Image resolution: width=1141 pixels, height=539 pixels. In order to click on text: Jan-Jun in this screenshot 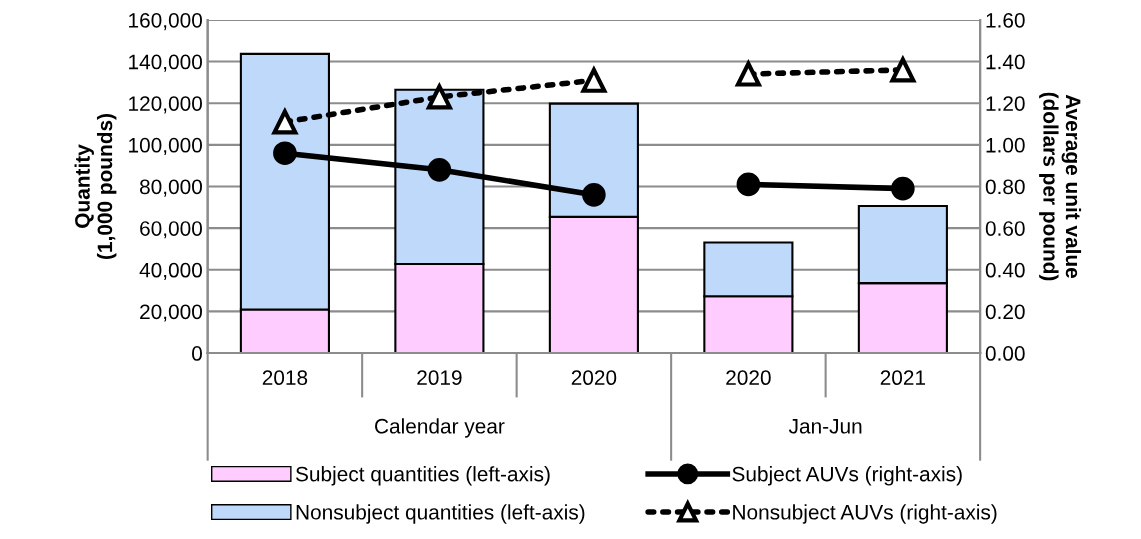, I will do `click(825, 426)`.